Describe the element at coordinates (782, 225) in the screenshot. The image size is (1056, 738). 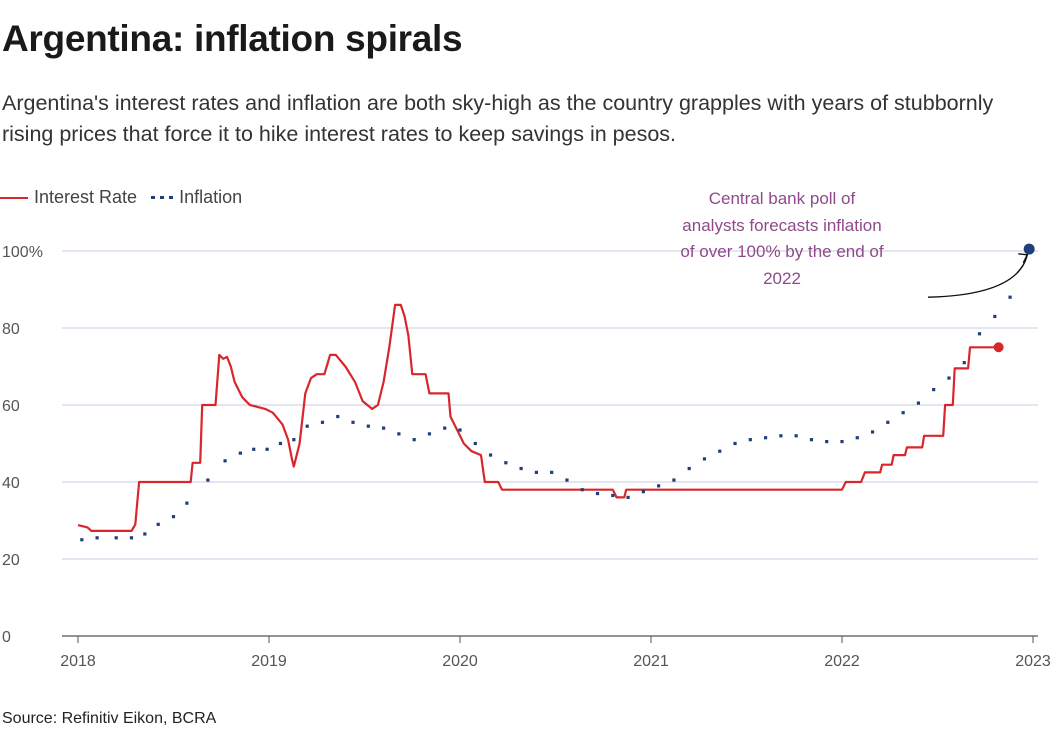
I see `annotation-line: analysts forecasts inflation` at that location.